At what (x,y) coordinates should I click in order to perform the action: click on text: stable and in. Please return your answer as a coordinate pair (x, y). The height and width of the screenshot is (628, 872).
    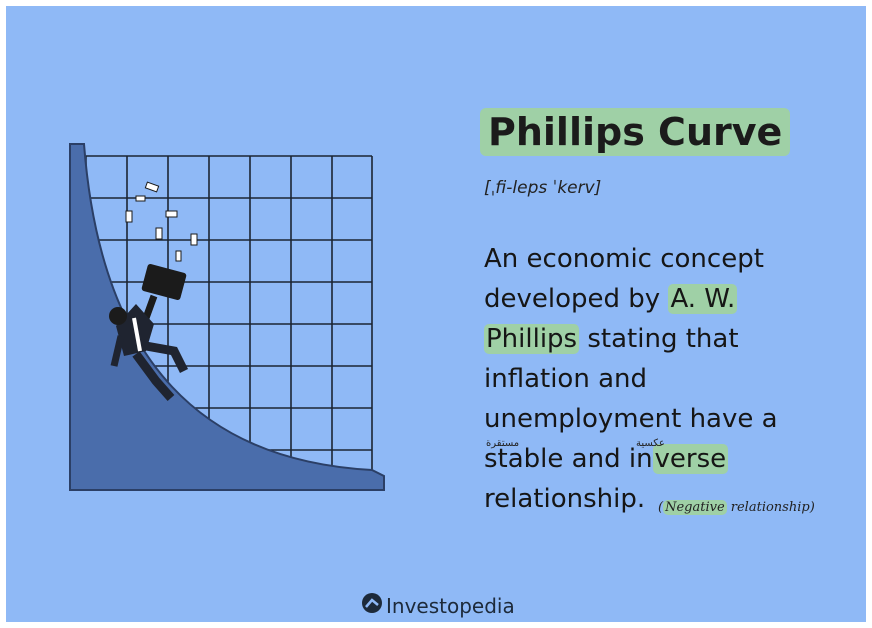
    Looking at the image, I should click on (568, 459).